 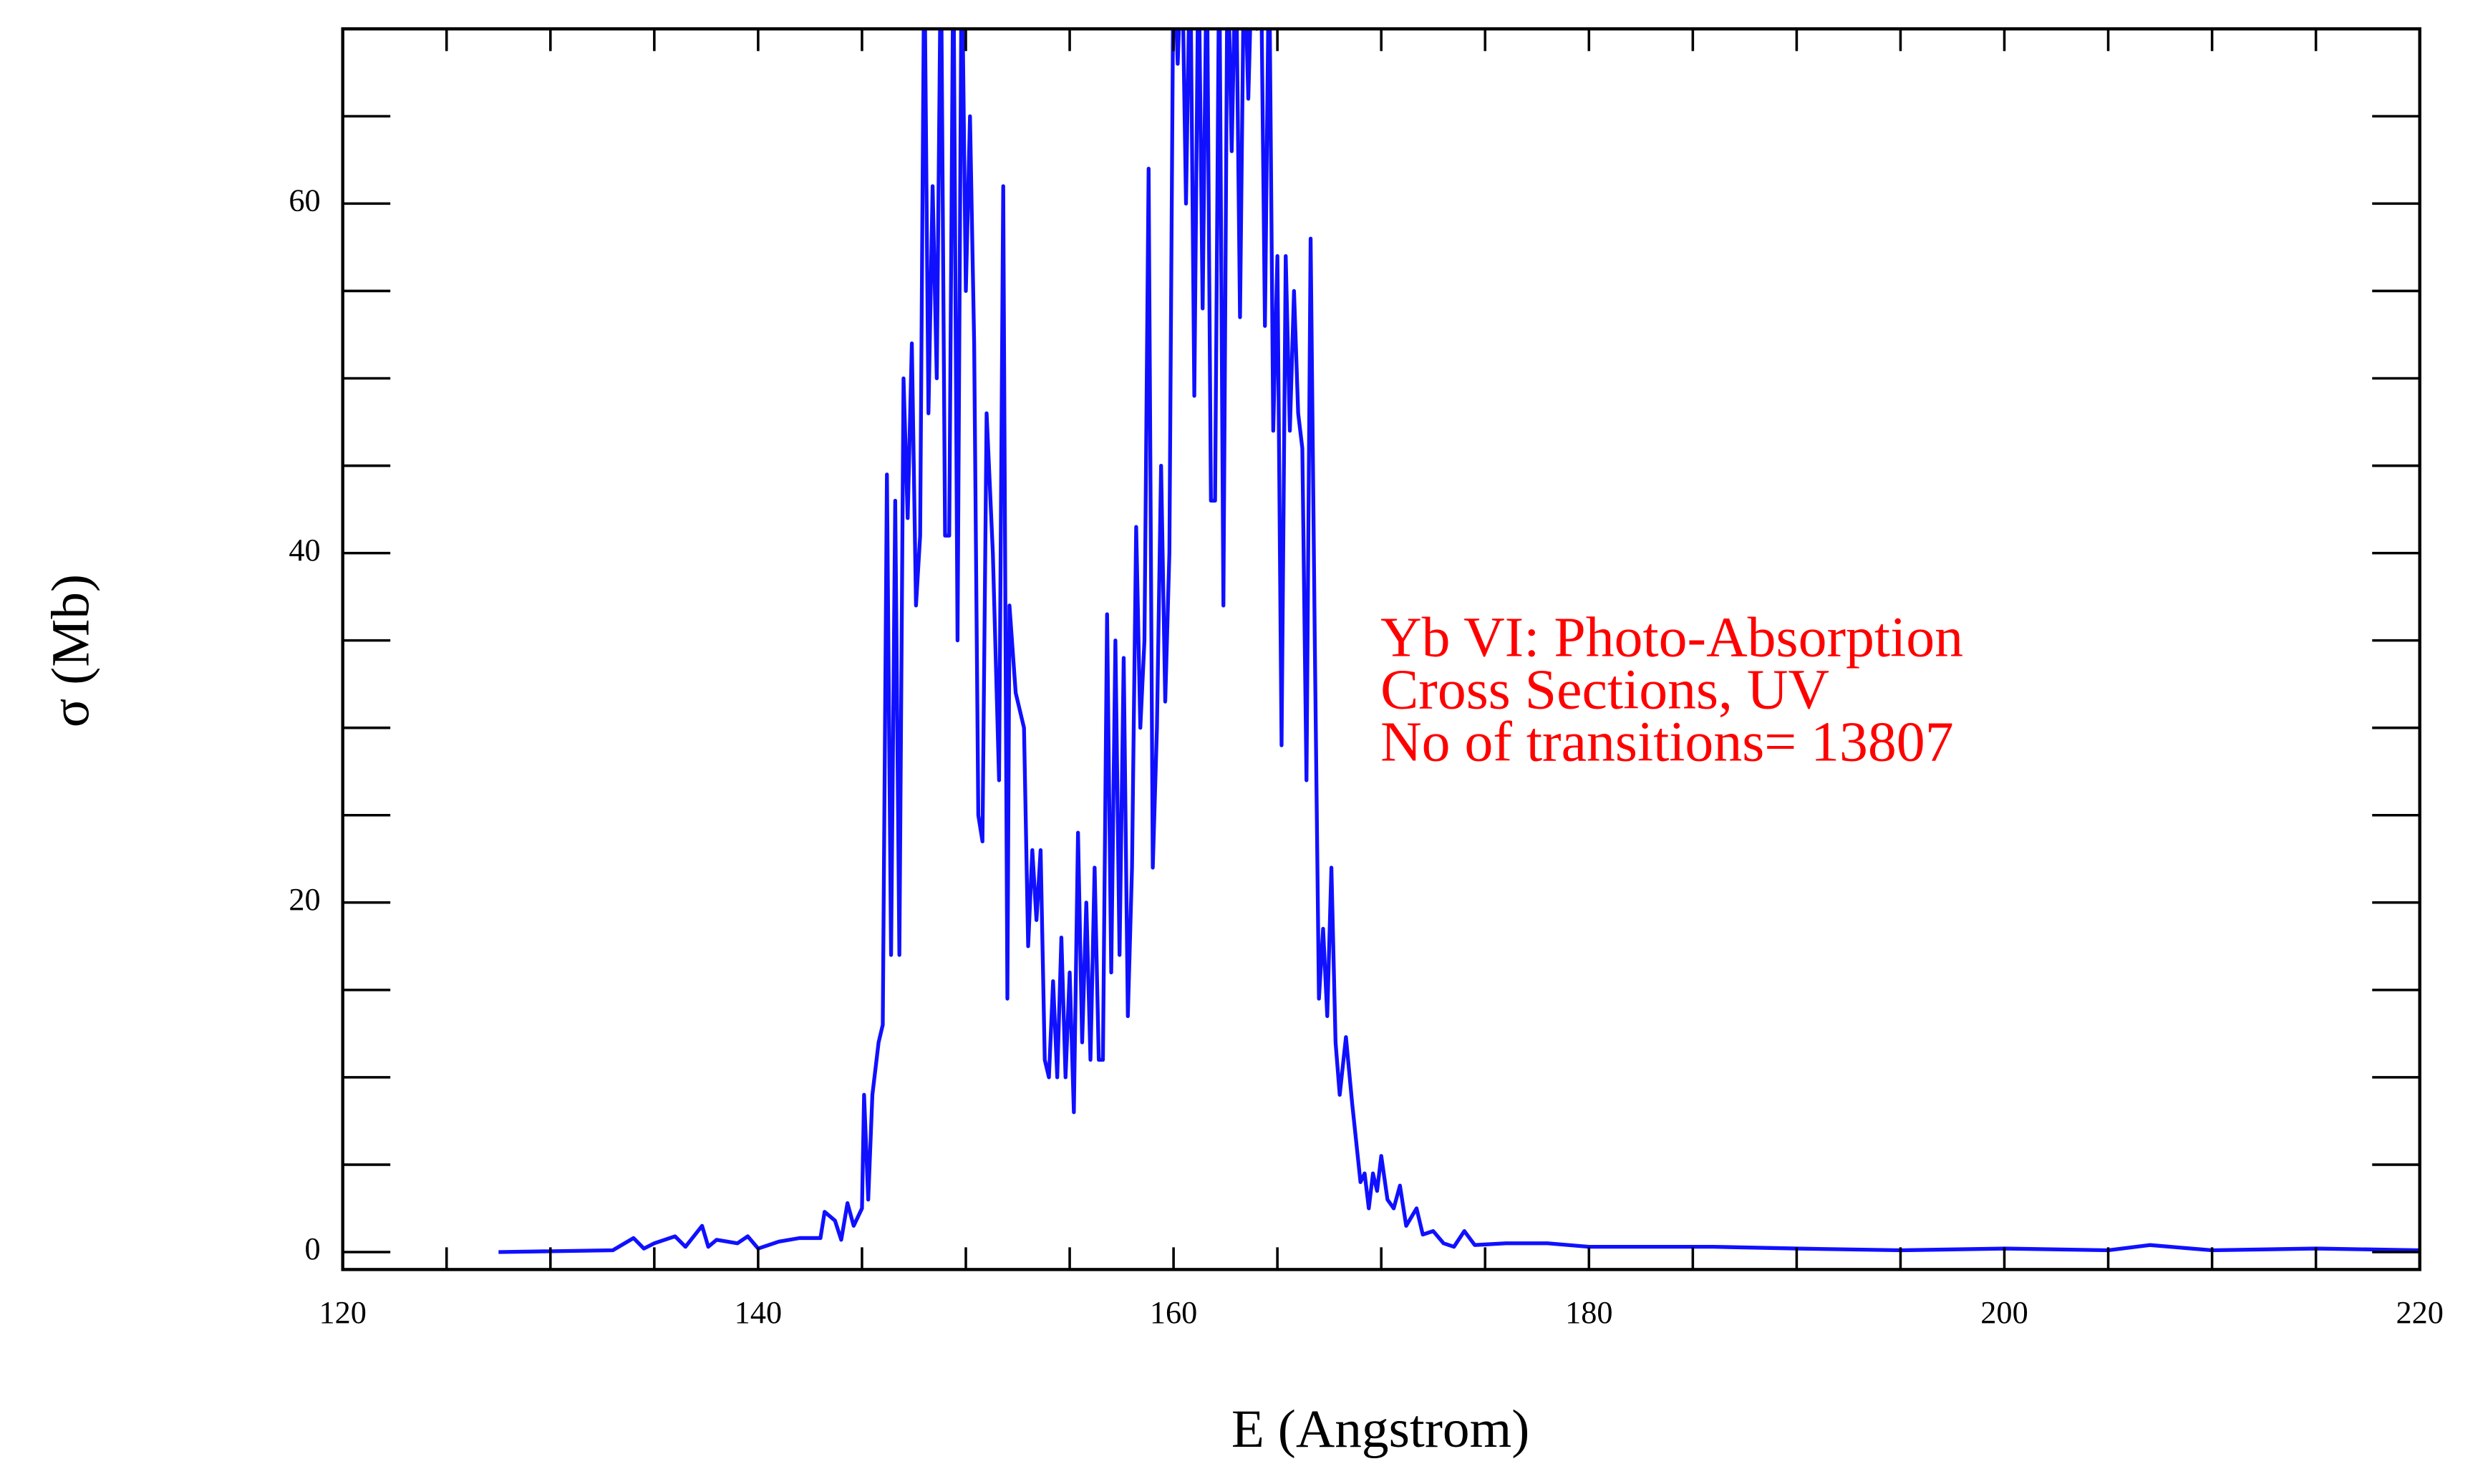 What do you see at coordinates (313, 1248) in the screenshot?
I see `y-tick-label: 0` at bounding box center [313, 1248].